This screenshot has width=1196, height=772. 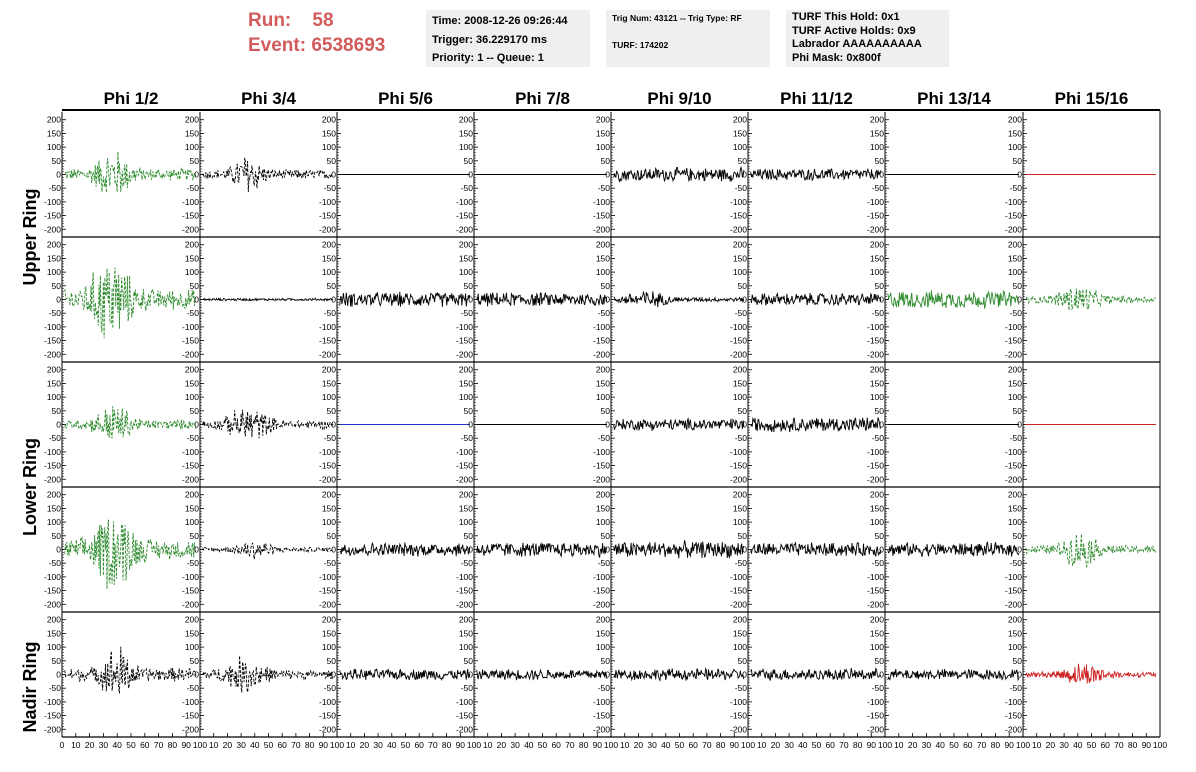 I want to click on run-event-box: Run: 58 Event: 6538693, so click(x=333, y=33).